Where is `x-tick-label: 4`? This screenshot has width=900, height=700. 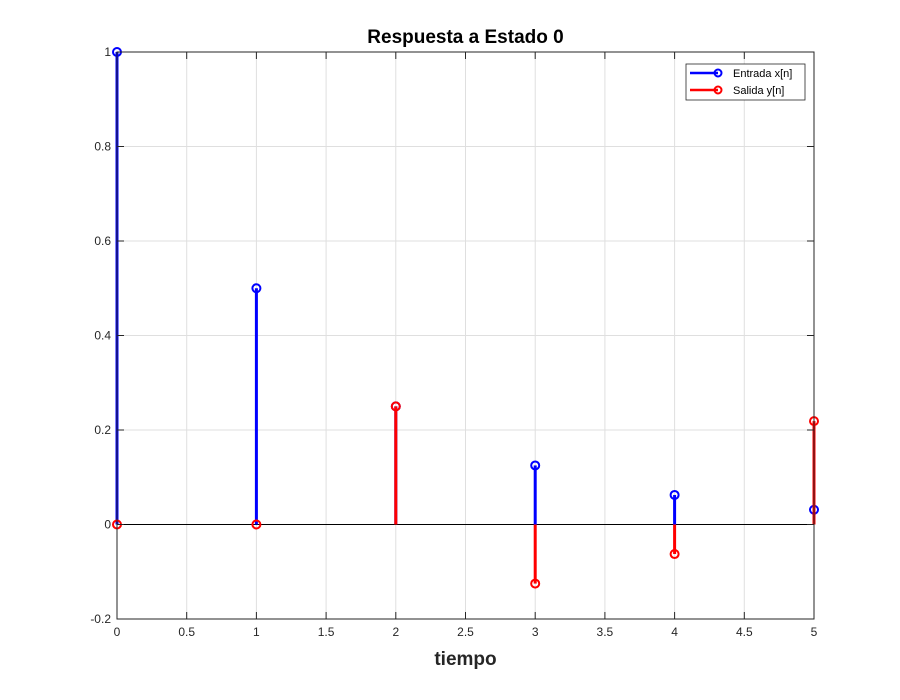
x-tick-label: 4 is located at coordinates (674, 632).